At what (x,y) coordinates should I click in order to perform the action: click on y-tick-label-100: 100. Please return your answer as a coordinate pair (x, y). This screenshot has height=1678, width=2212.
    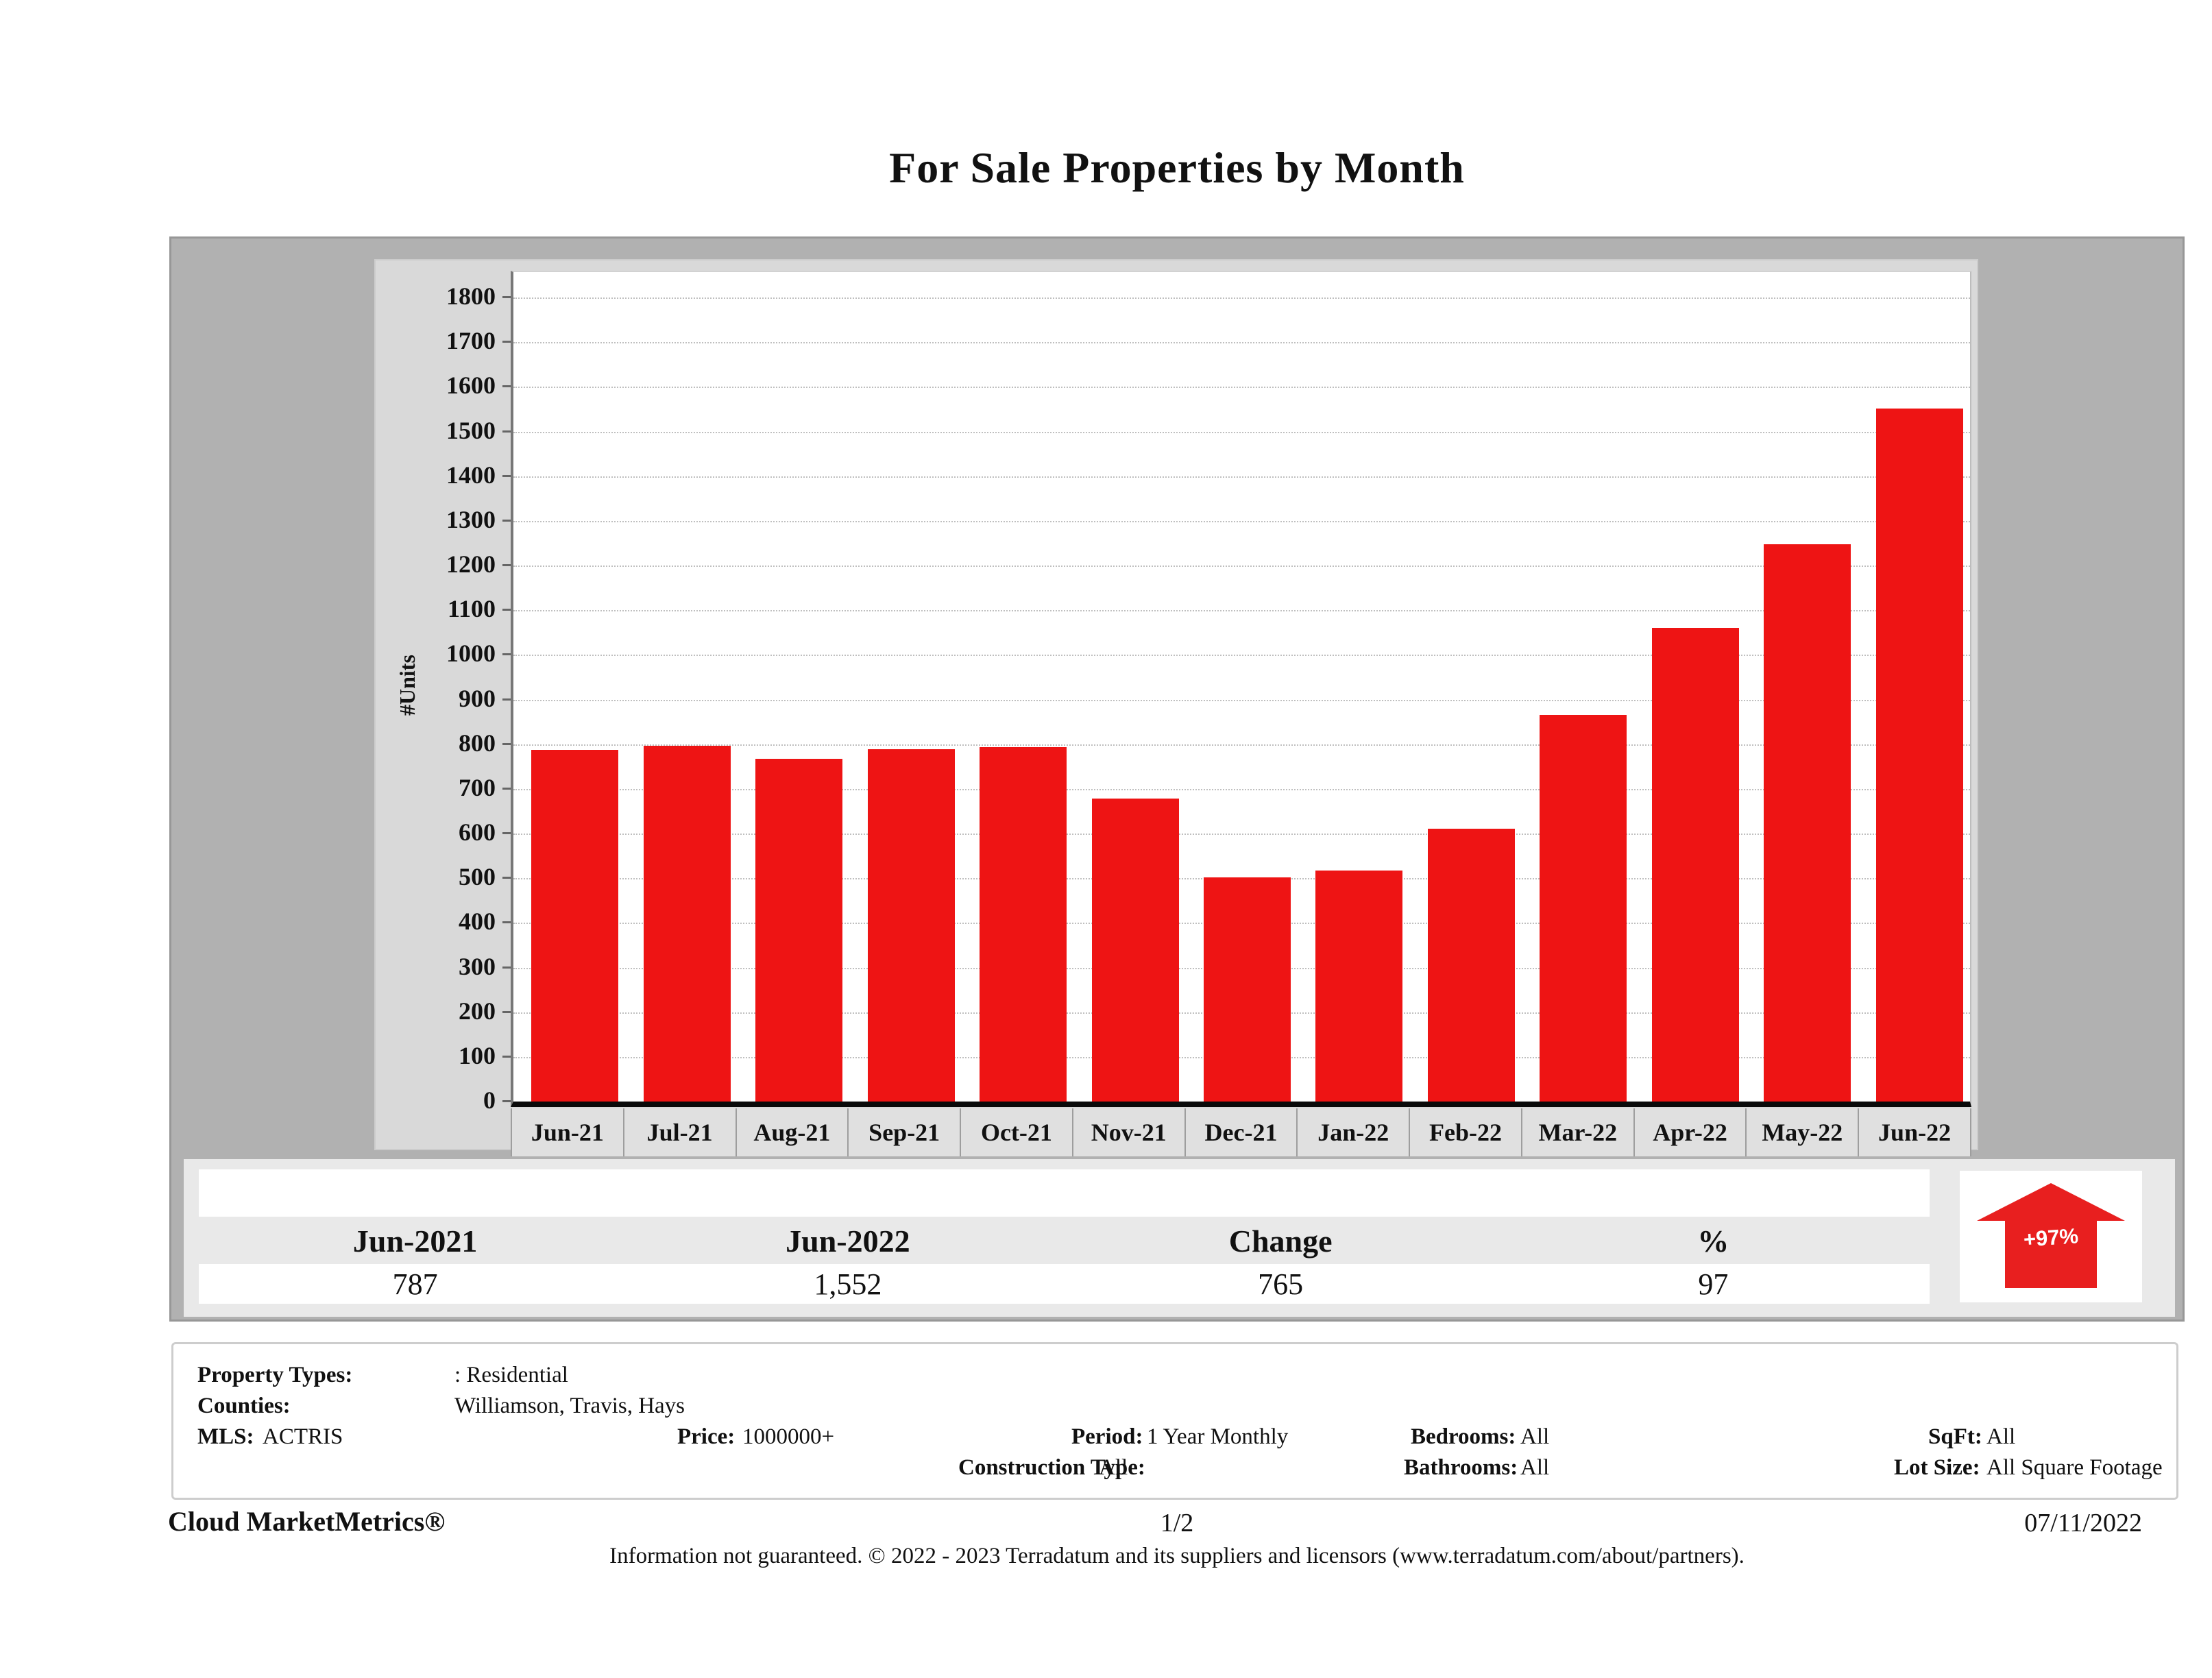
    Looking at the image, I should click on (478, 1055).